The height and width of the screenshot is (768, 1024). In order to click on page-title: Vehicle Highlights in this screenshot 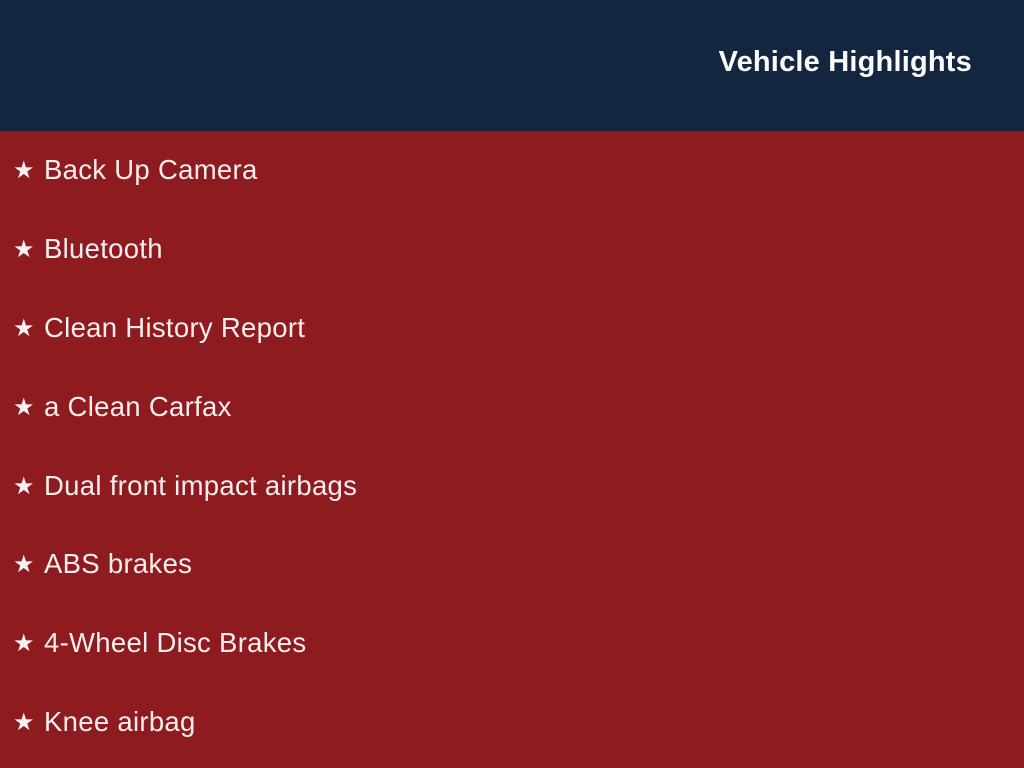, I will do `click(845, 62)`.